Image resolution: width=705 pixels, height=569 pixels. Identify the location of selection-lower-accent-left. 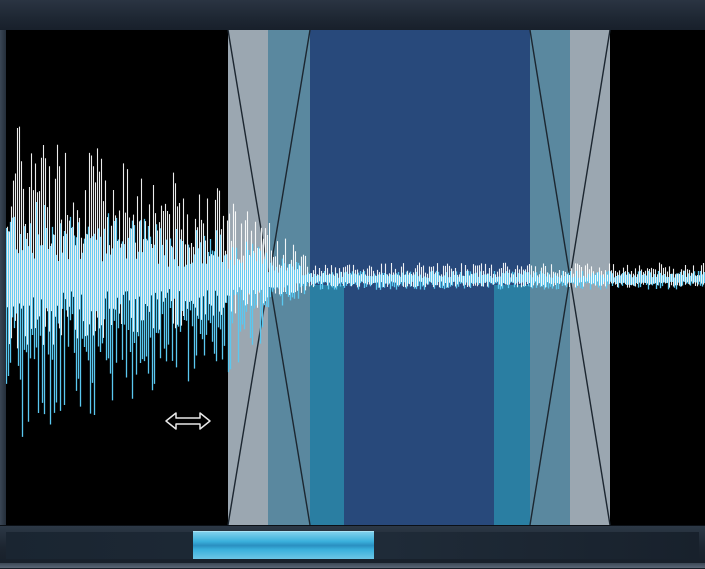
(327, 405).